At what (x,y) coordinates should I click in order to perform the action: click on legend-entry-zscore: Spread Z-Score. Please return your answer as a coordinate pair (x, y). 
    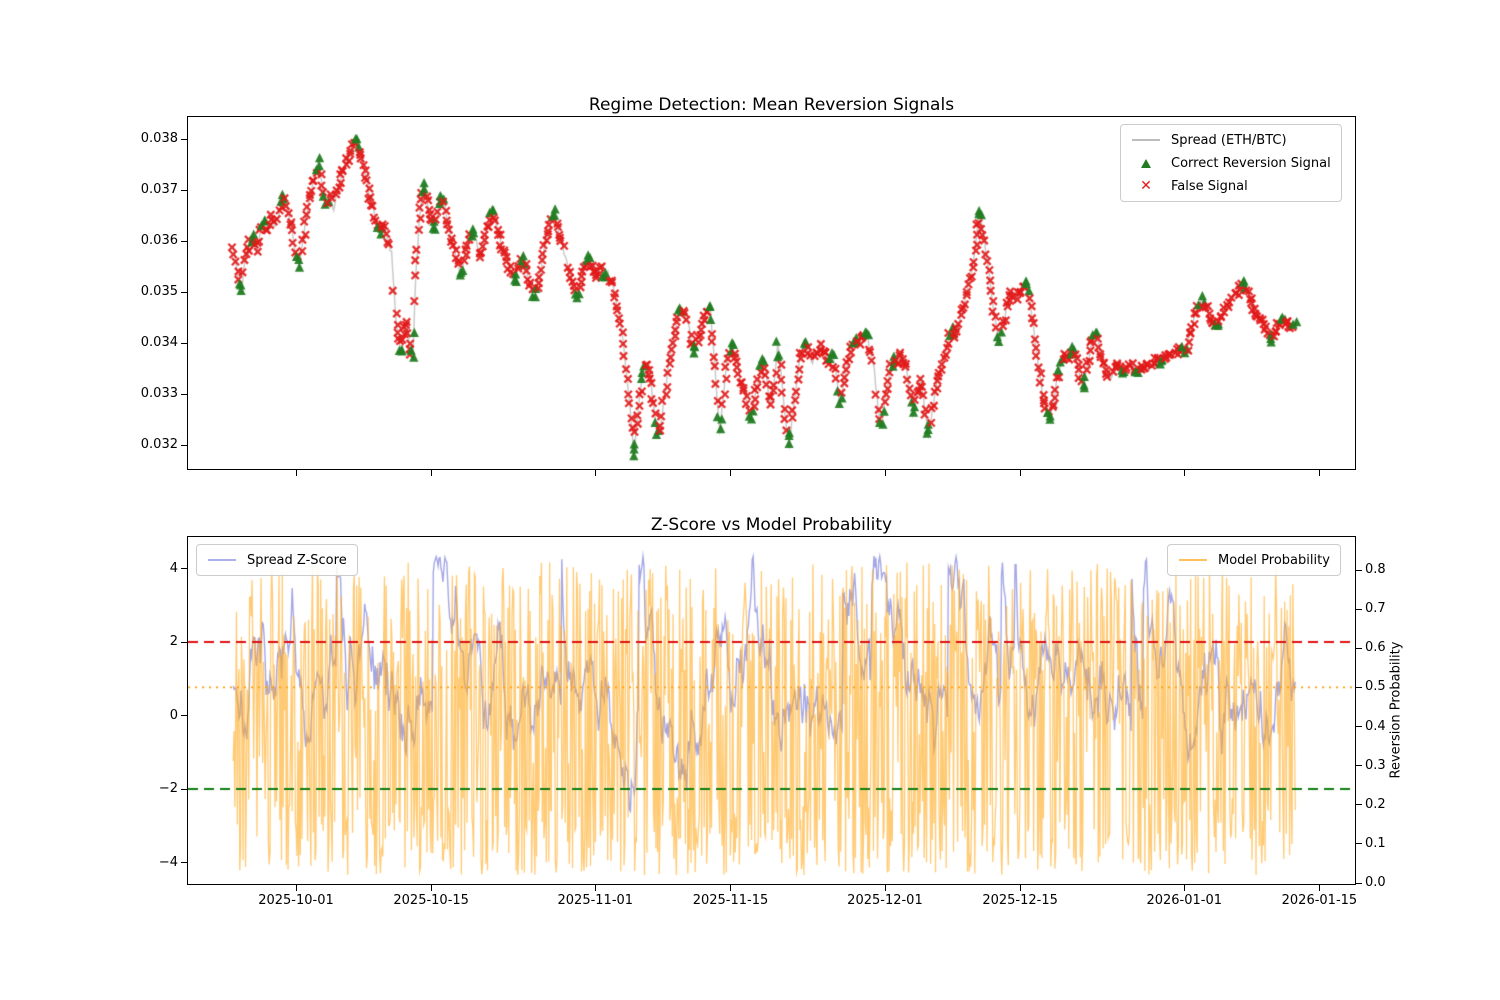
    Looking at the image, I should click on (276, 560).